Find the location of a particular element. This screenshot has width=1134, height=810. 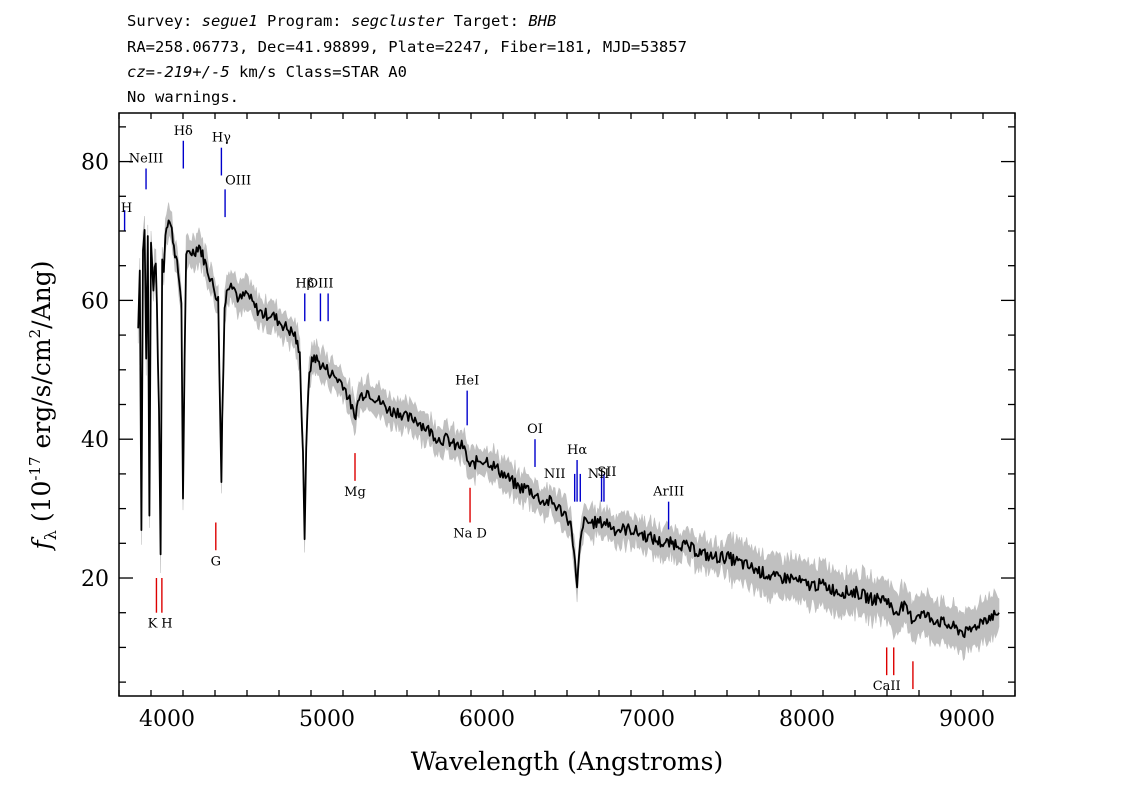

line-label-1: NeIII is located at coordinates (146, 159).